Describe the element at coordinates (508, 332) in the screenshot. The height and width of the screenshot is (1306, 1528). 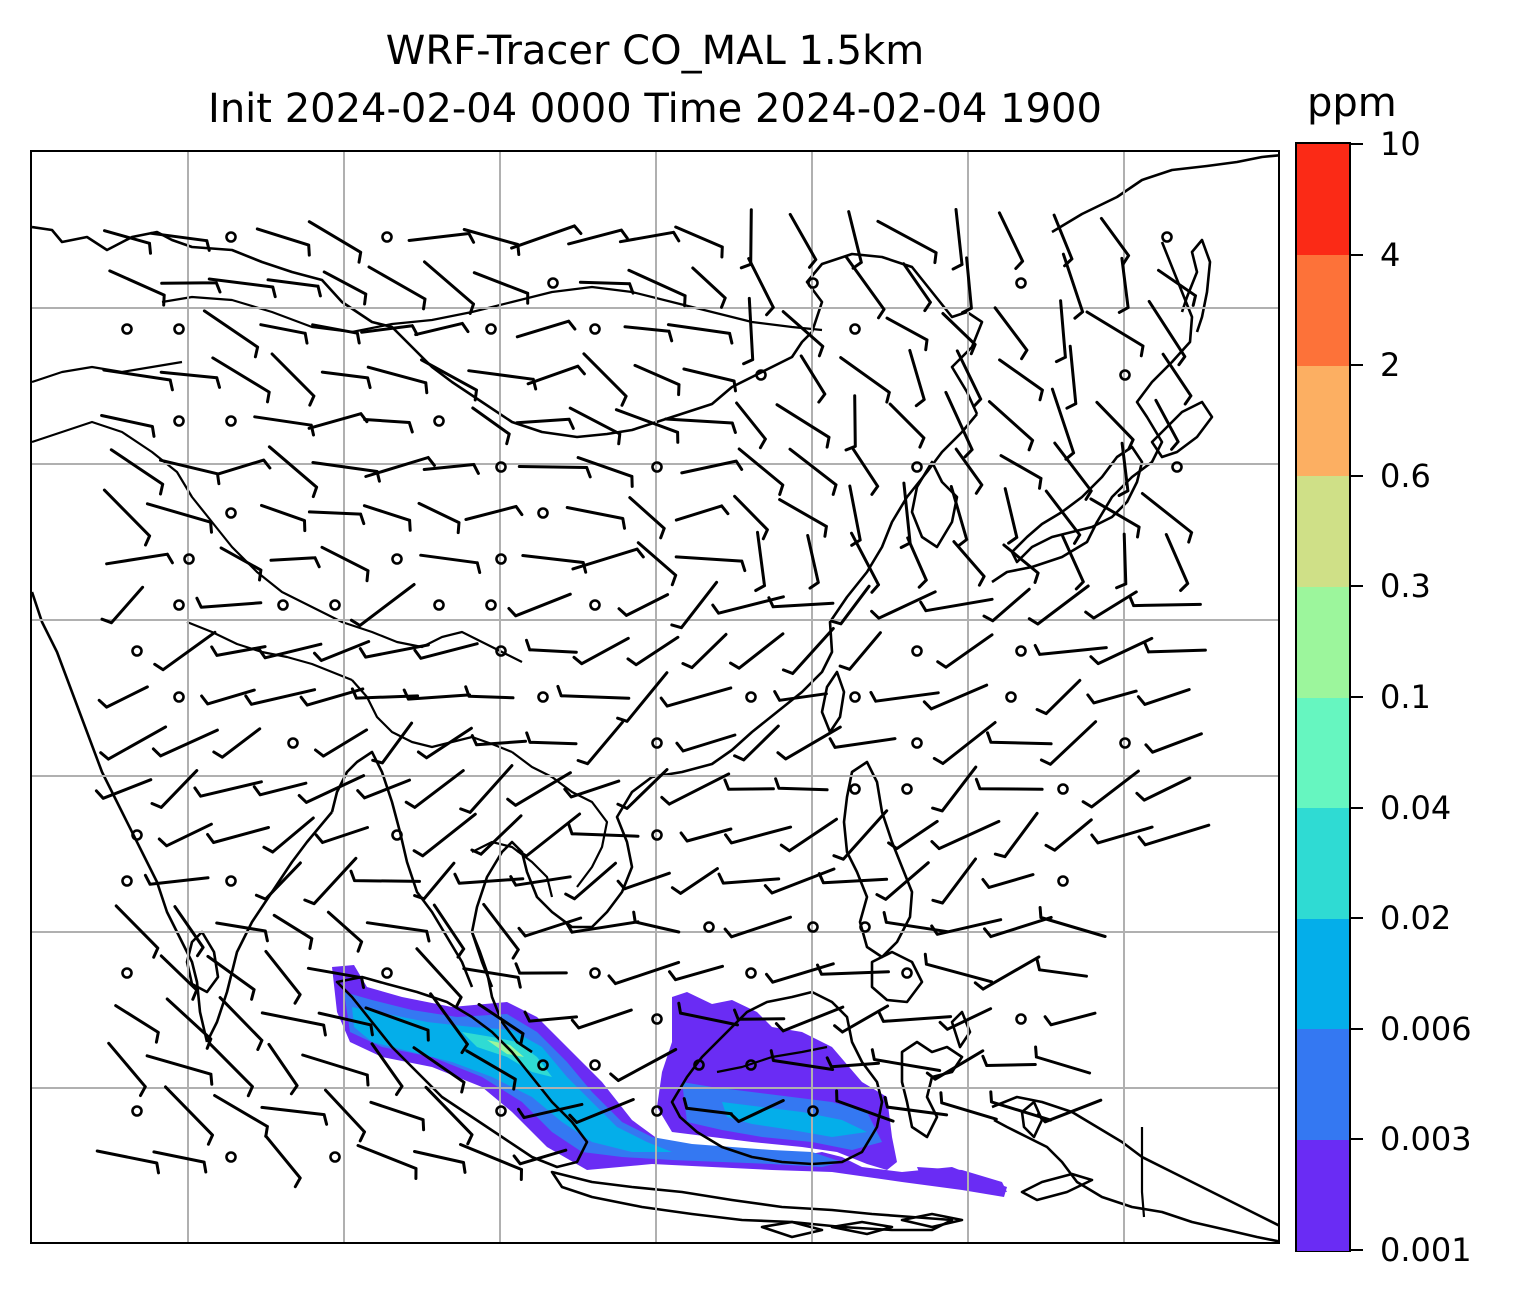
I see `coast-north` at that location.